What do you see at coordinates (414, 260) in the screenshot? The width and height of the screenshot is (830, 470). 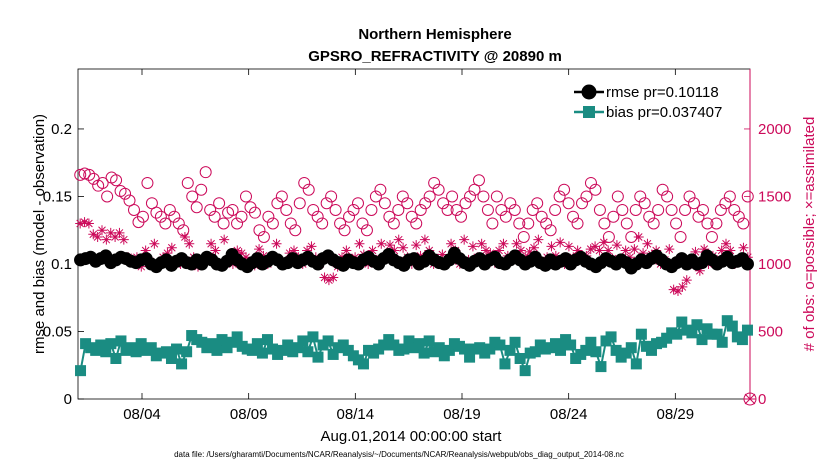 I see `series-rmse` at bounding box center [414, 260].